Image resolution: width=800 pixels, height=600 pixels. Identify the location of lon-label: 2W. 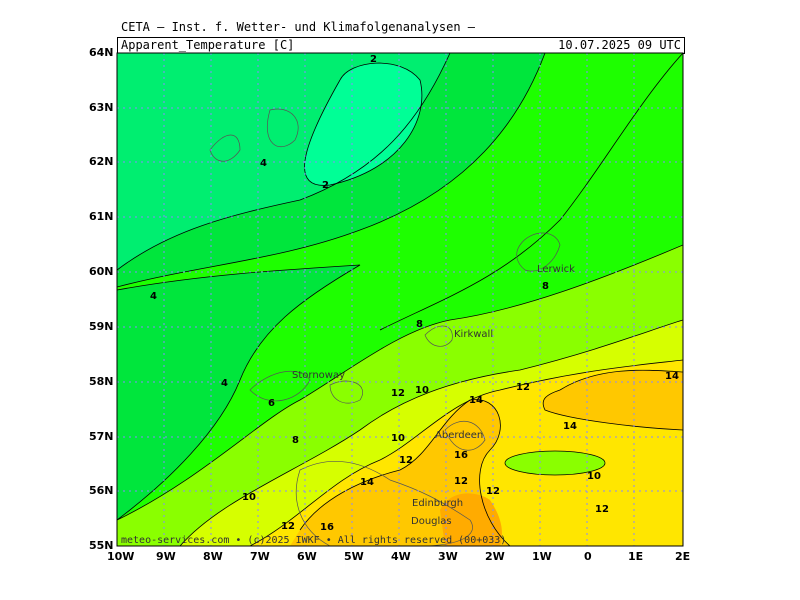
(495, 556).